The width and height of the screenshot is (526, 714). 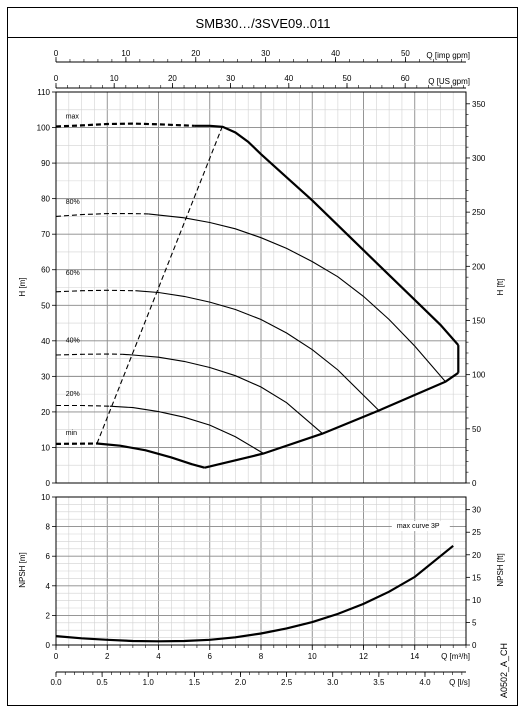 I want to click on ls-axis-tick-label: 3.5, so click(x=379, y=682).